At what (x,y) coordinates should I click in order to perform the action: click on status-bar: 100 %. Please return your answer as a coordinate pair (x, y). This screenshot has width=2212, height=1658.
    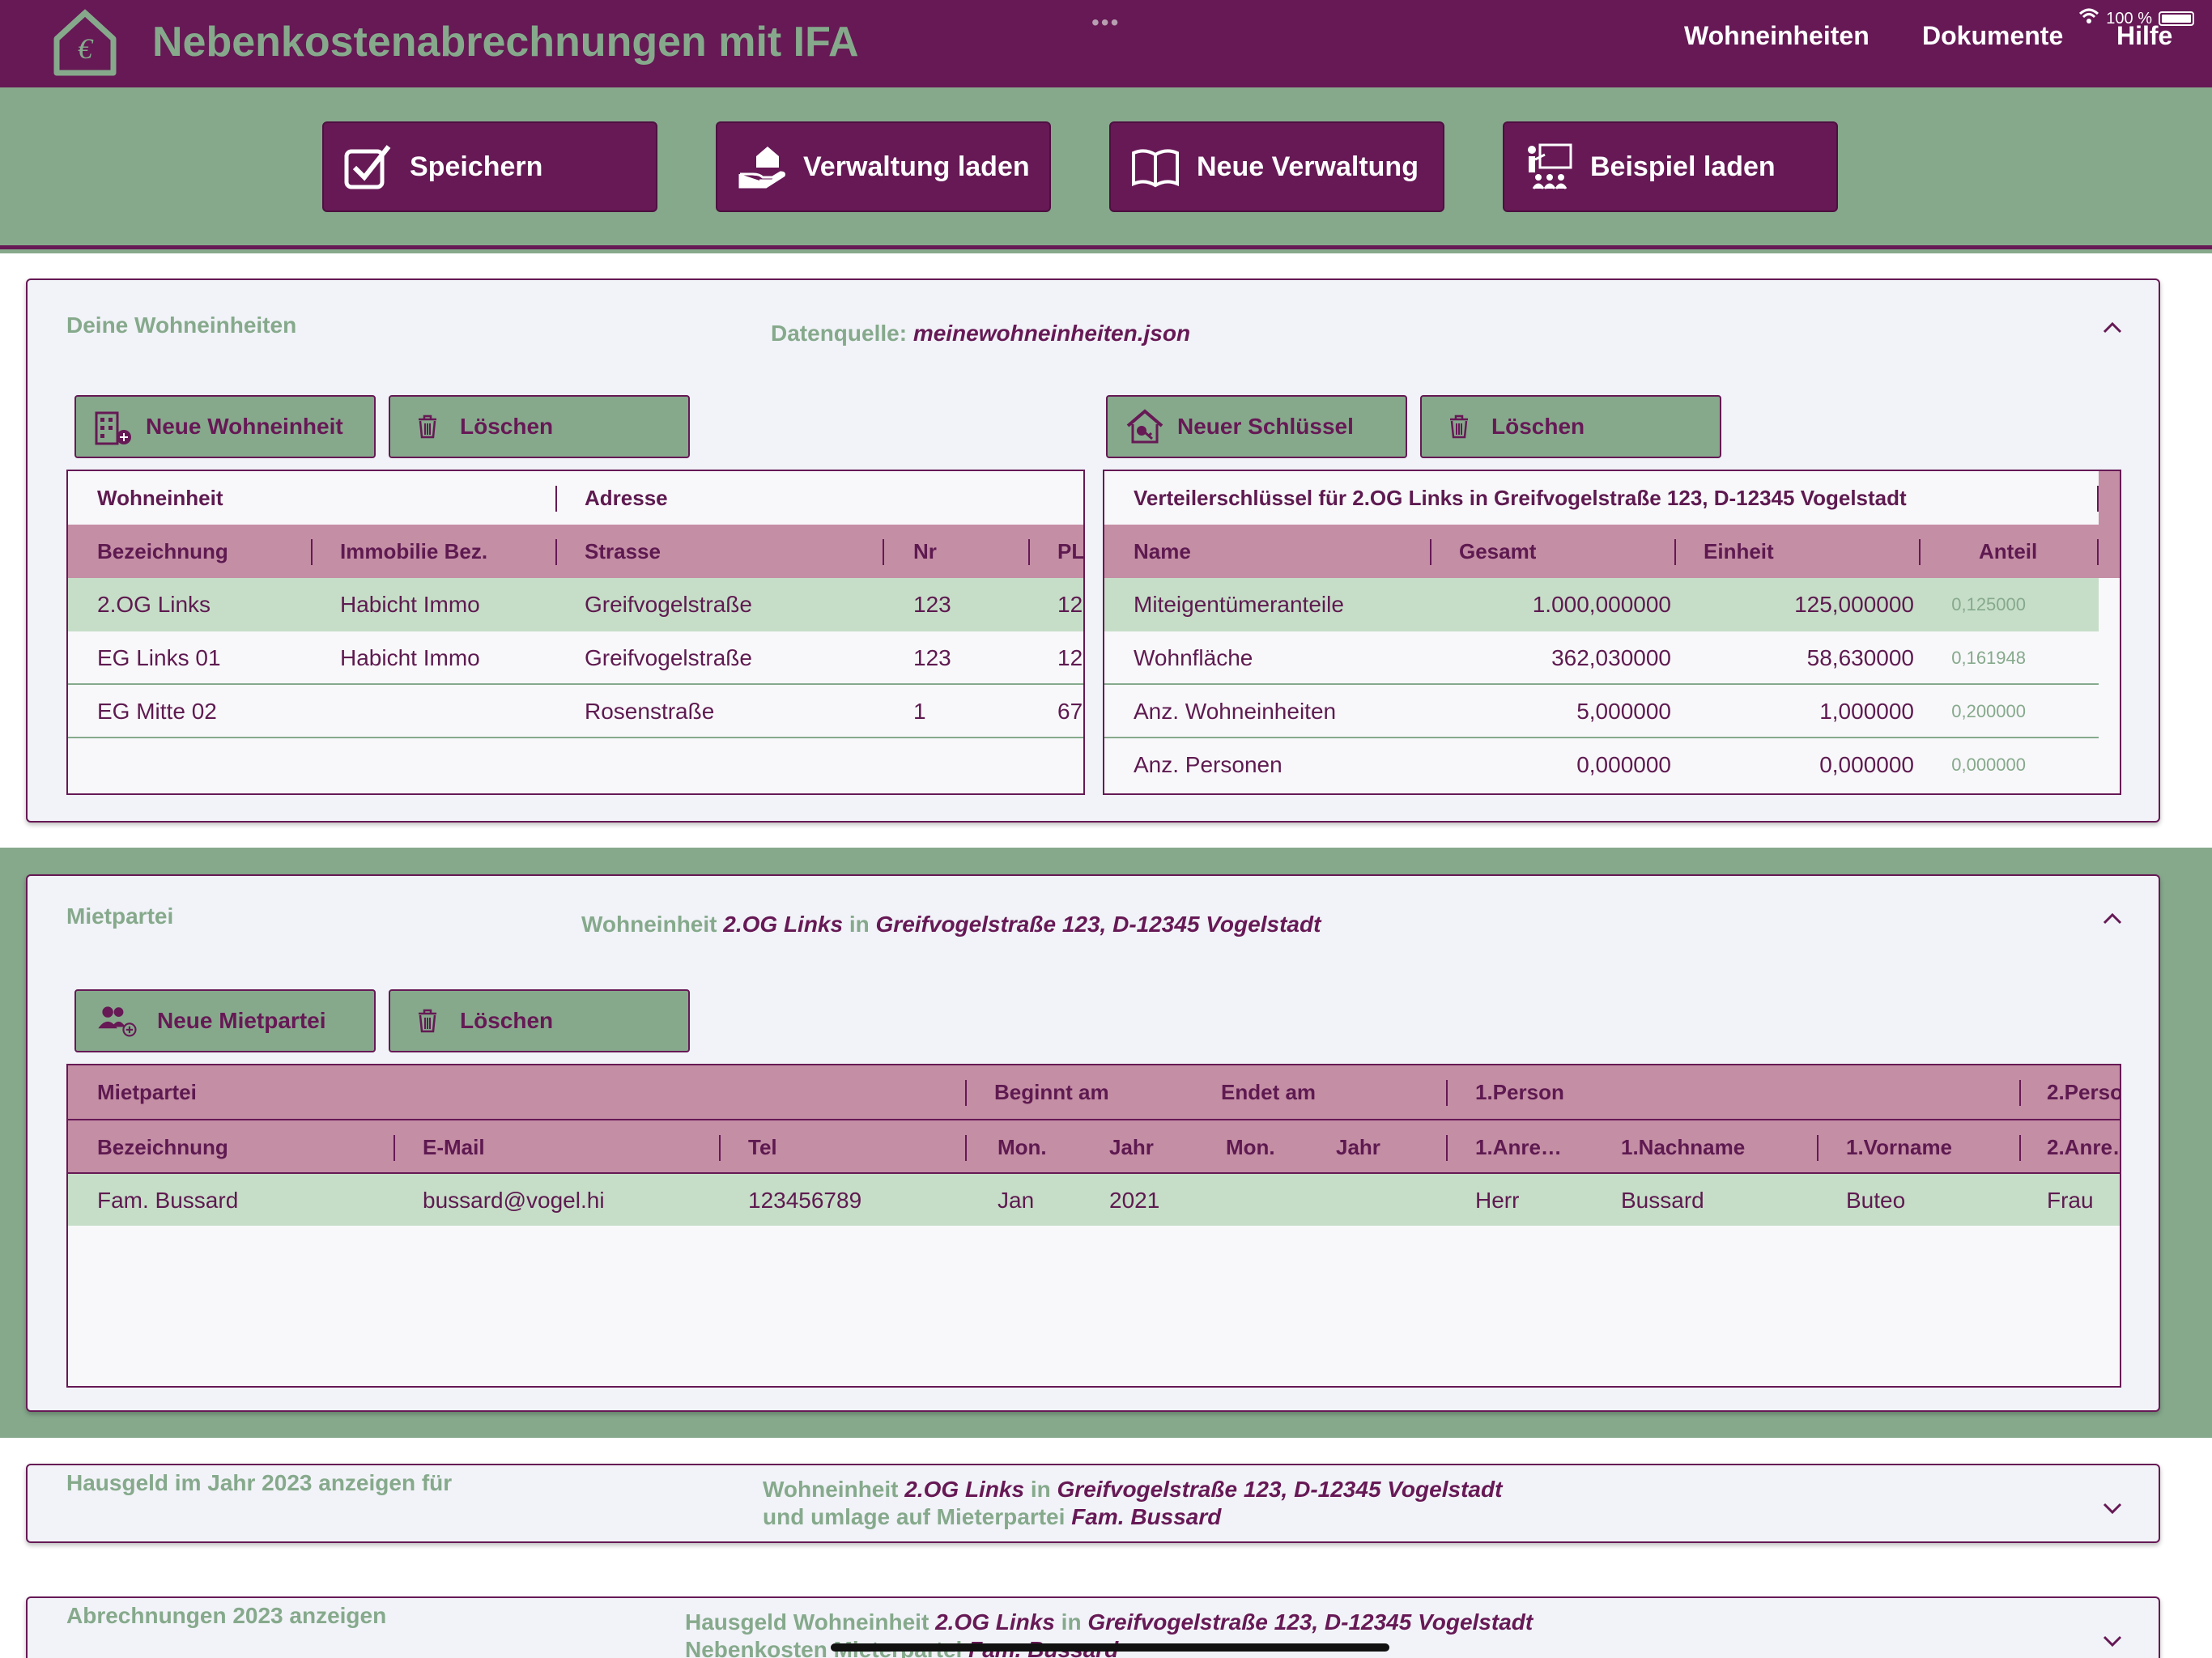
    Looking at the image, I should click on (2136, 18).